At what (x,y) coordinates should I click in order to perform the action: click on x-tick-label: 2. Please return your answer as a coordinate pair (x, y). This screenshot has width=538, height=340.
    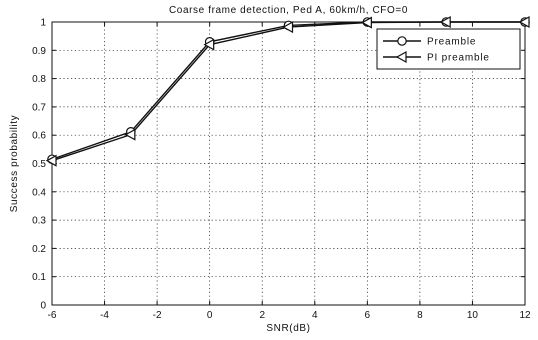
    Looking at the image, I should click on (262, 315).